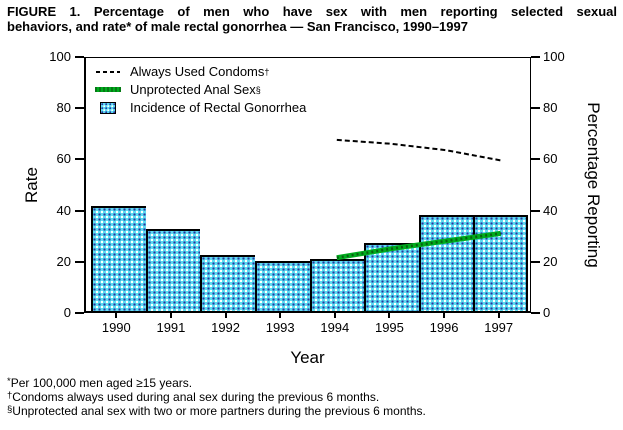 The image size is (623, 430). What do you see at coordinates (444, 315) in the screenshot?
I see `x-axis-tick-1996` at bounding box center [444, 315].